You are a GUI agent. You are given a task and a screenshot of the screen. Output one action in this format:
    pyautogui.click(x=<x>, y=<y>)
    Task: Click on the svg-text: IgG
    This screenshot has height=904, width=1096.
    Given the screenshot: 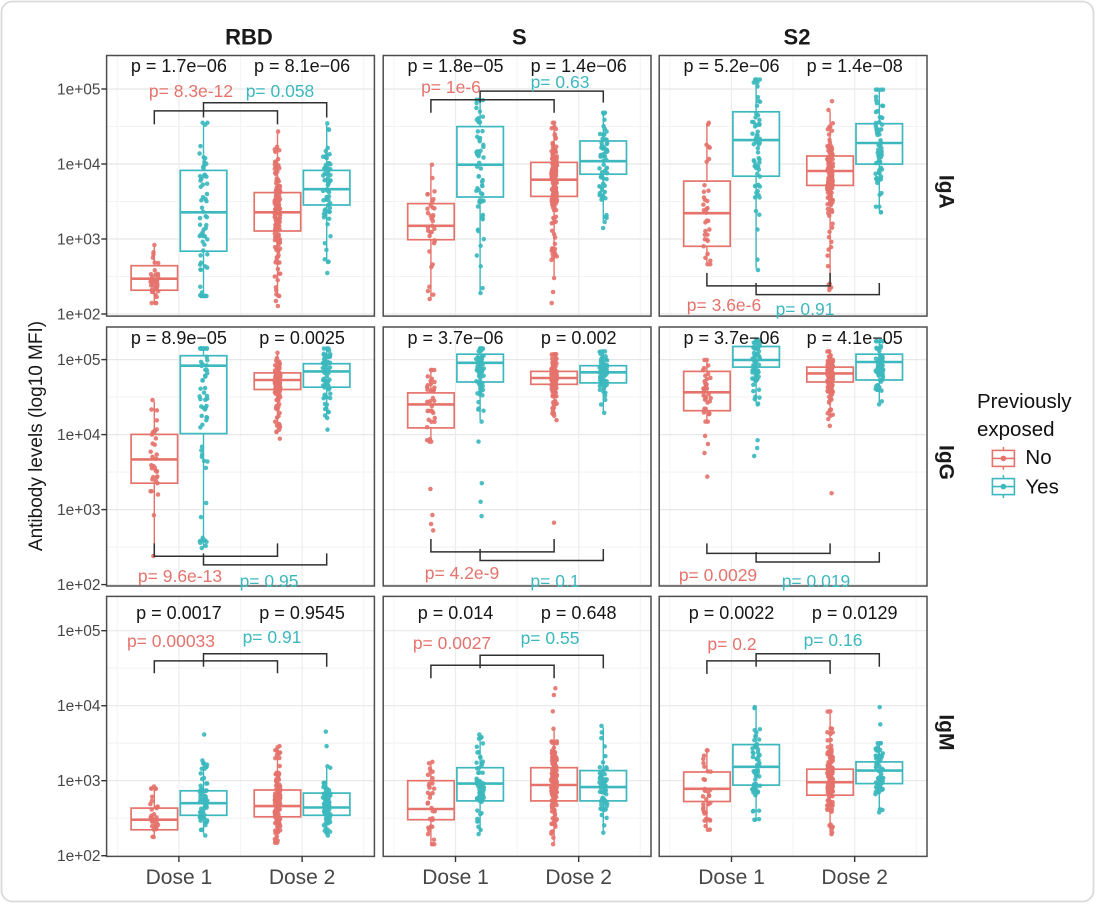 What is the action you would take?
    pyautogui.click(x=946, y=462)
    